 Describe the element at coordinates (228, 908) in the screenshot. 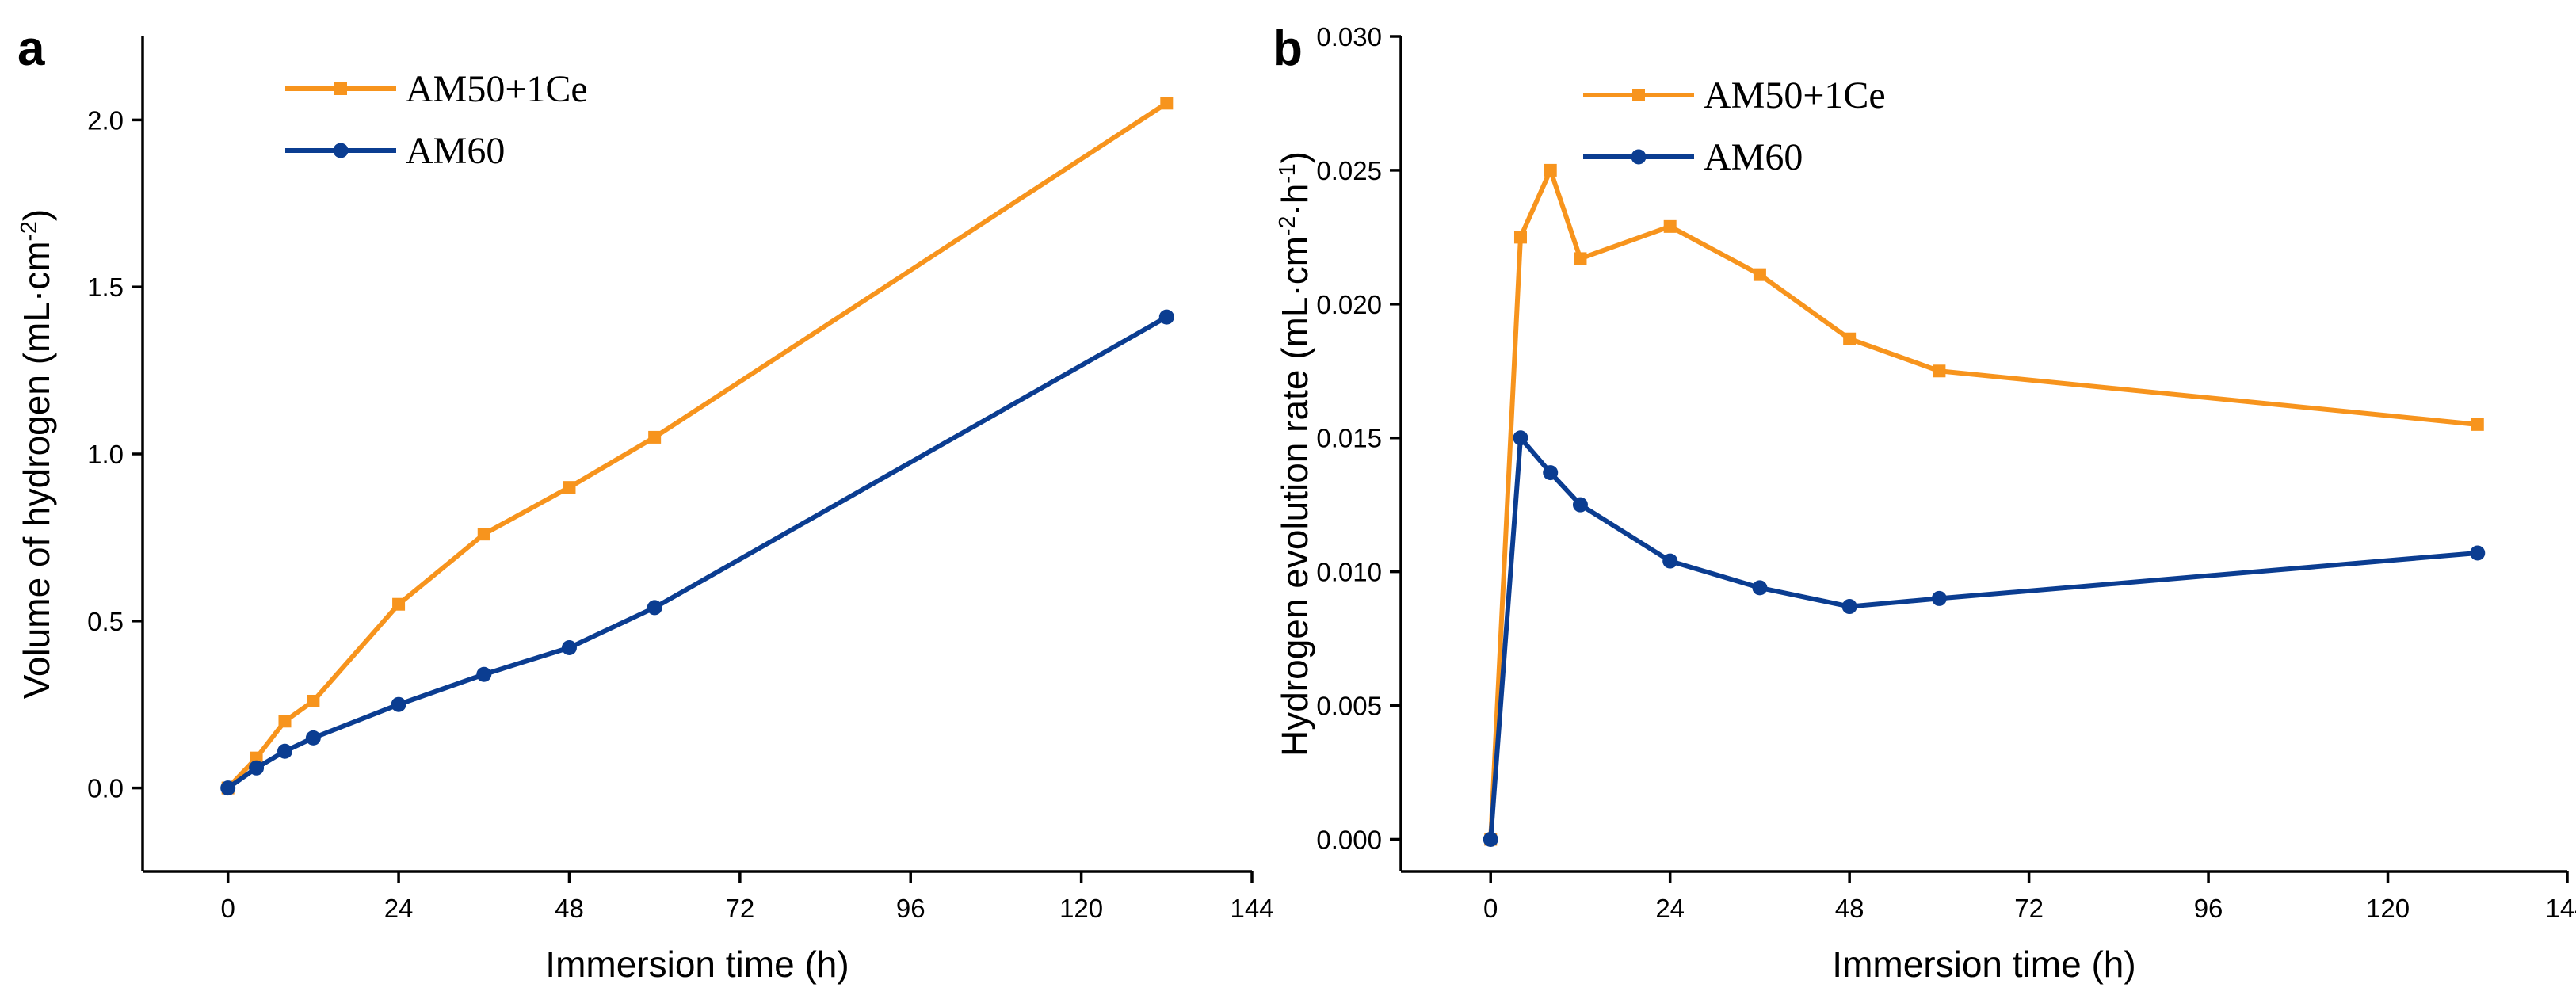

I see `panel-a-x-tick-label: 0` at that location.